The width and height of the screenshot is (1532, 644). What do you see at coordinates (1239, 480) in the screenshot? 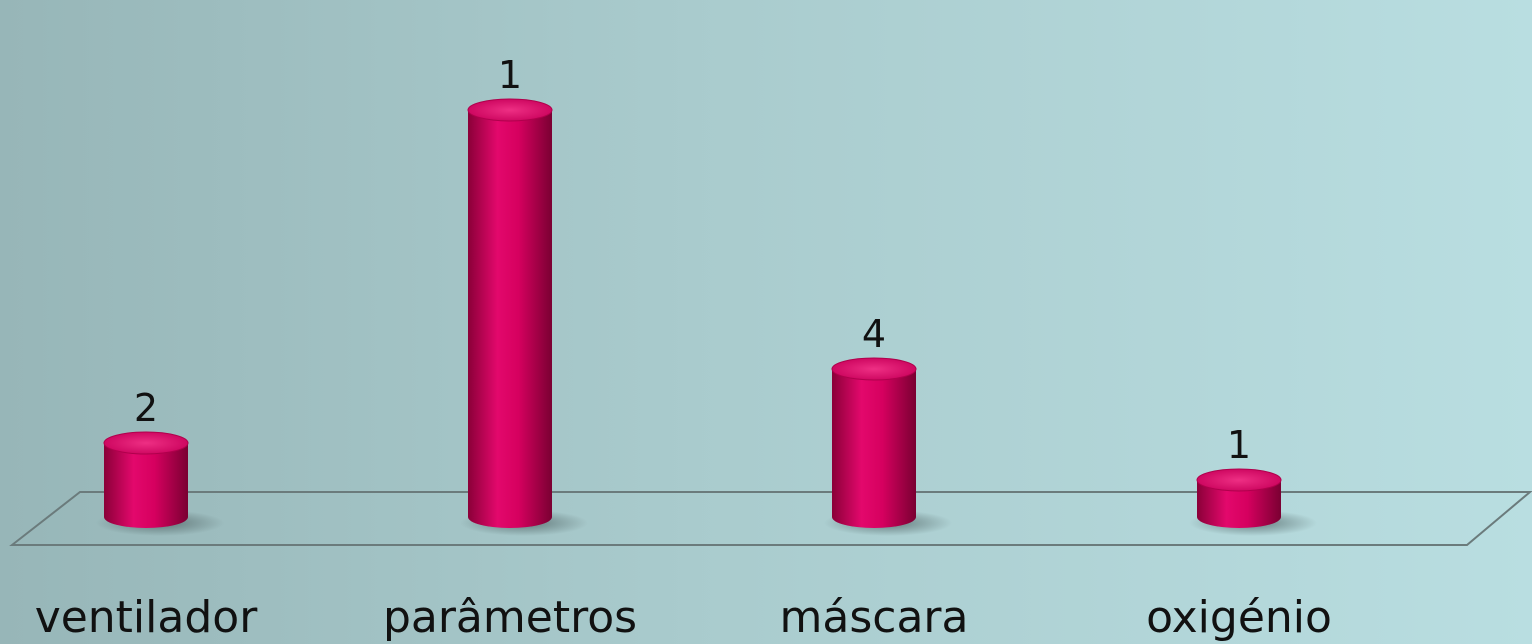
I see `bar-top-oxigénio` at bounding box center [1239, 480].